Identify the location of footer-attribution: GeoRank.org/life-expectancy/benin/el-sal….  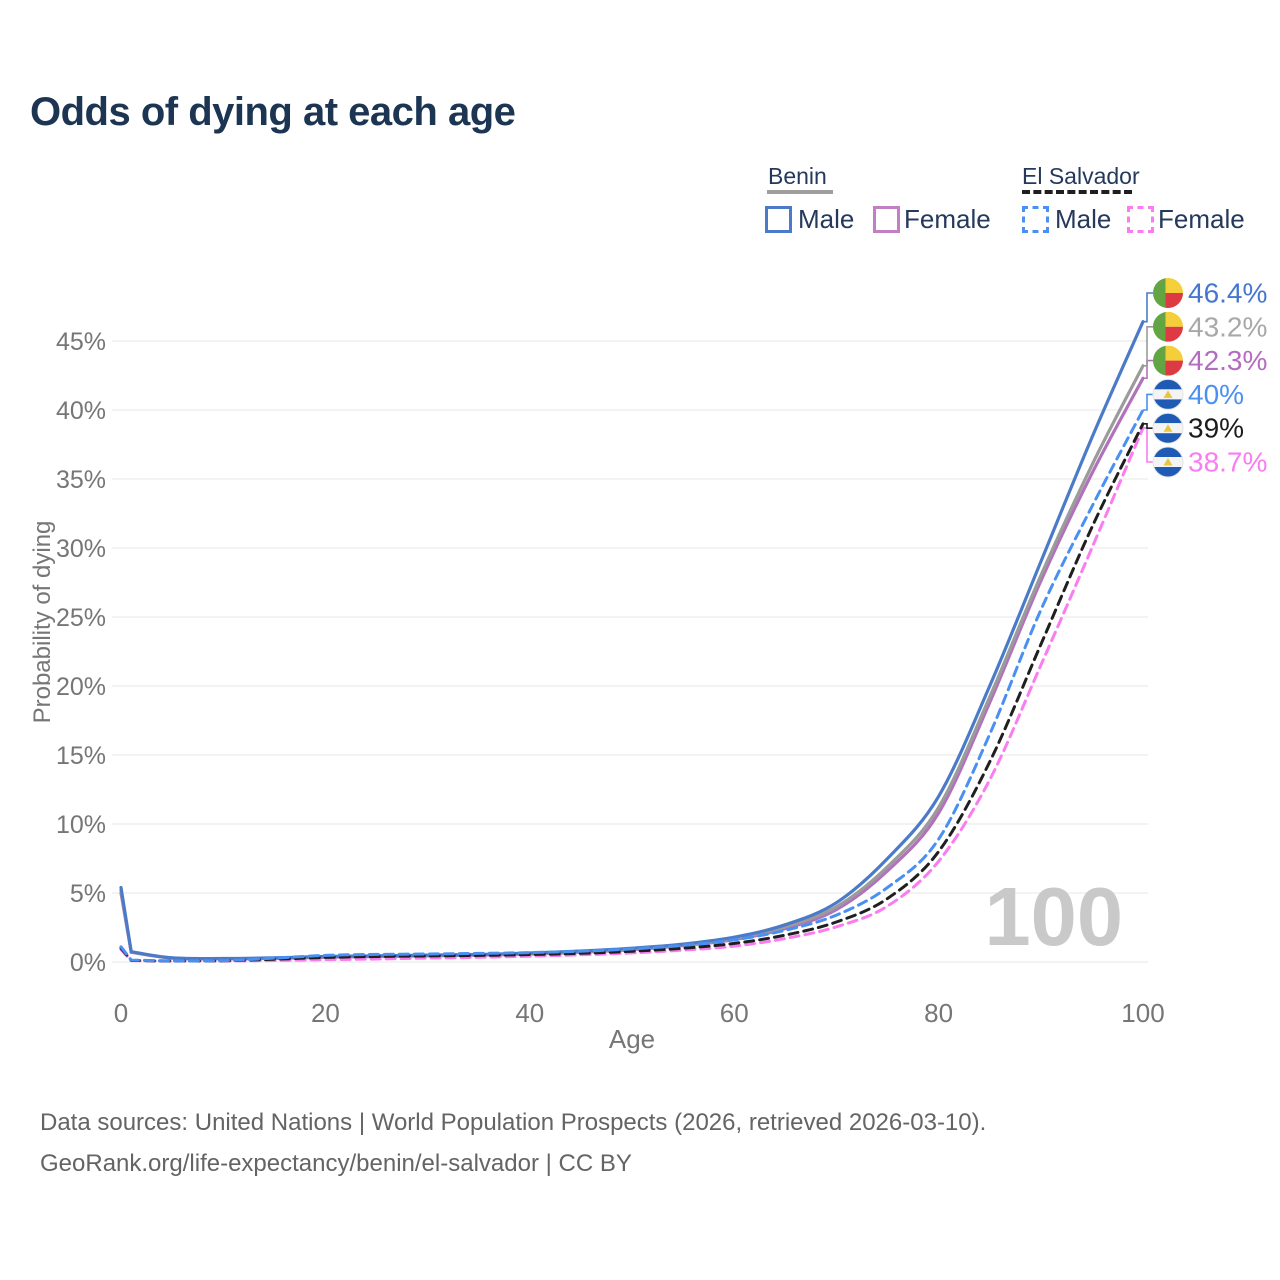
(336, 1163).